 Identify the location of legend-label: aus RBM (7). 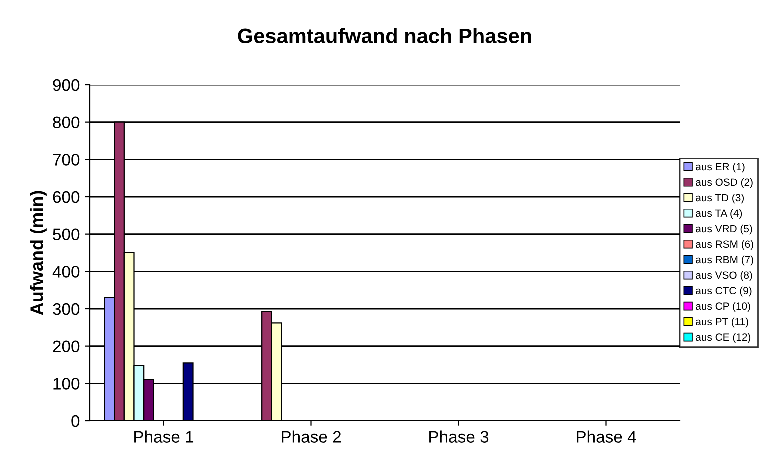
(725, 261).